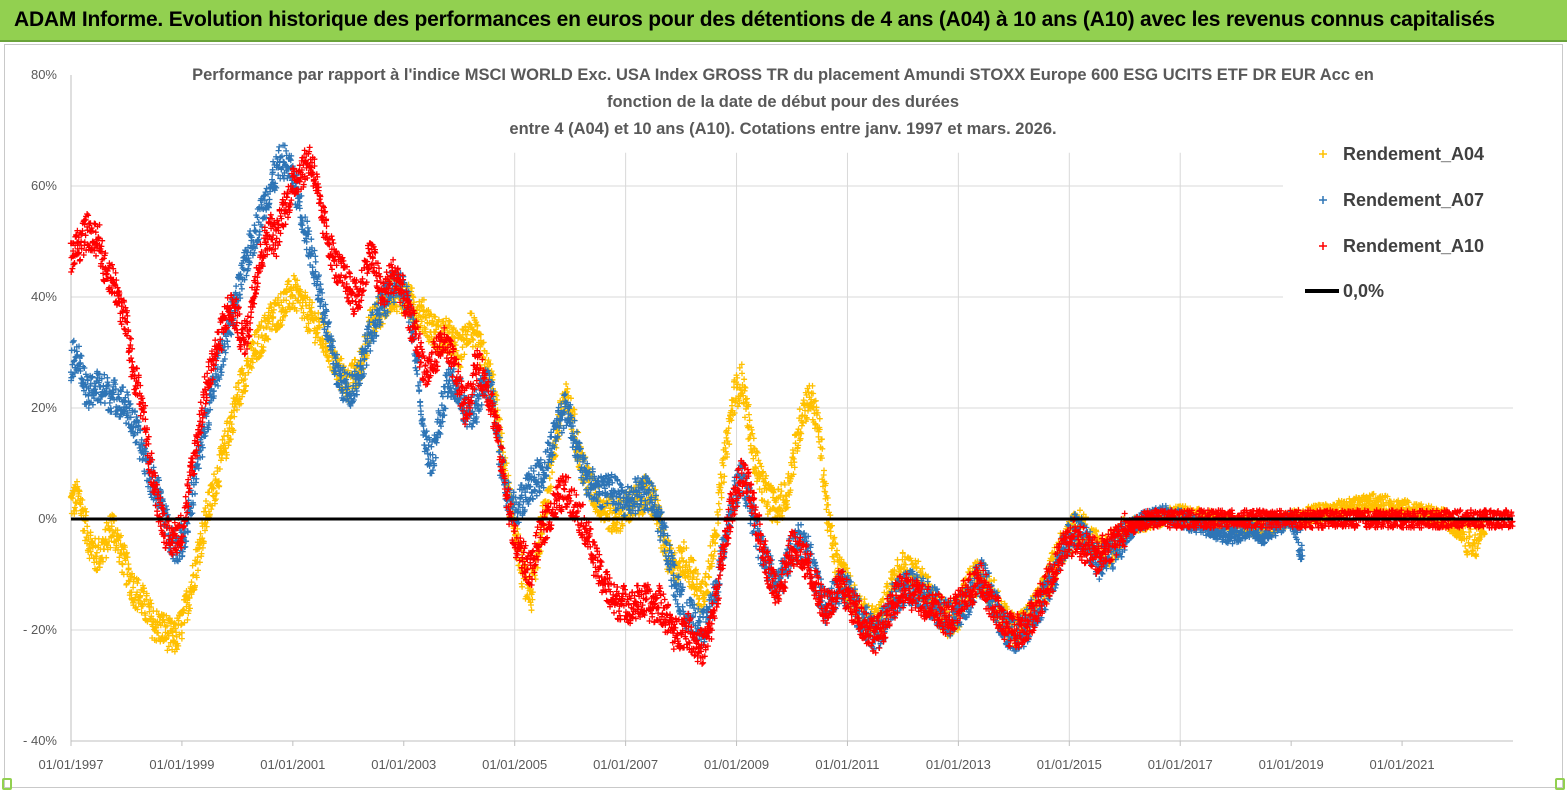  I want to click on x-tick-label: 01/01/2011, so click(847, 764).